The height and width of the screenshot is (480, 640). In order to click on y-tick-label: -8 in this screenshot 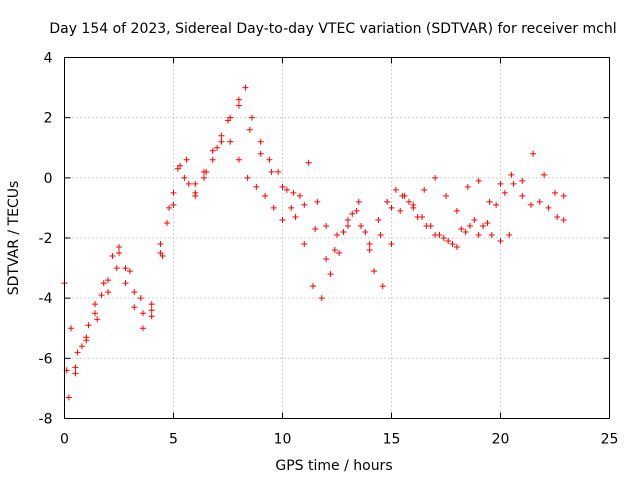, I will do `click(46, 420)`.